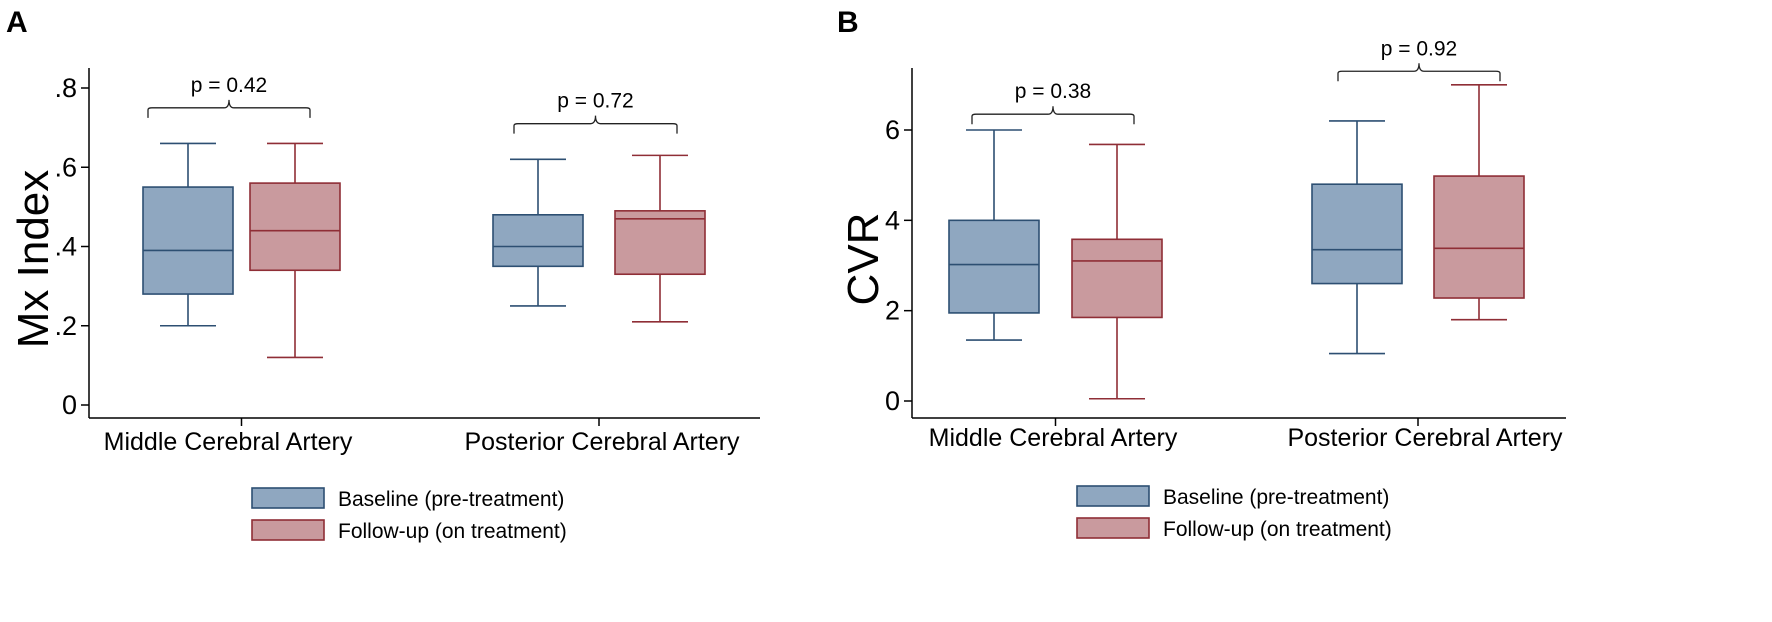 Image resolution: width=1772 pixels, height=622 pixels. I want to click on p-value-annotation: p = 0.42, so click(229, 96).